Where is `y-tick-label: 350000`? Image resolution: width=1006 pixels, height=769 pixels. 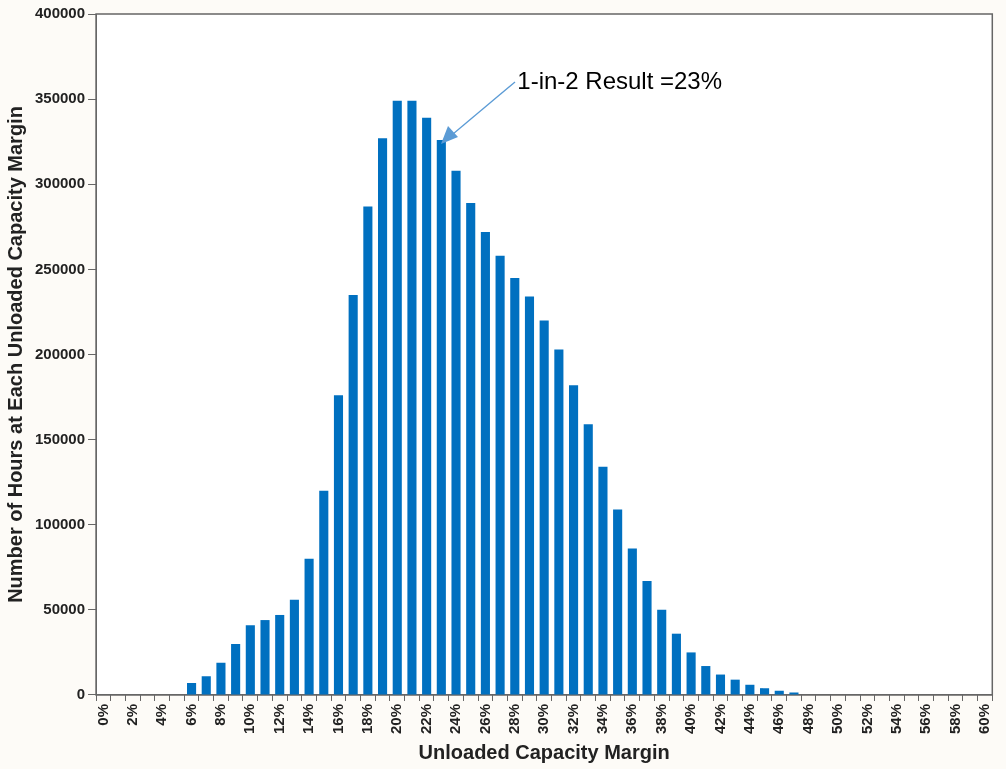
y-tick-label: 350000 is located at coordinates (60, 98).